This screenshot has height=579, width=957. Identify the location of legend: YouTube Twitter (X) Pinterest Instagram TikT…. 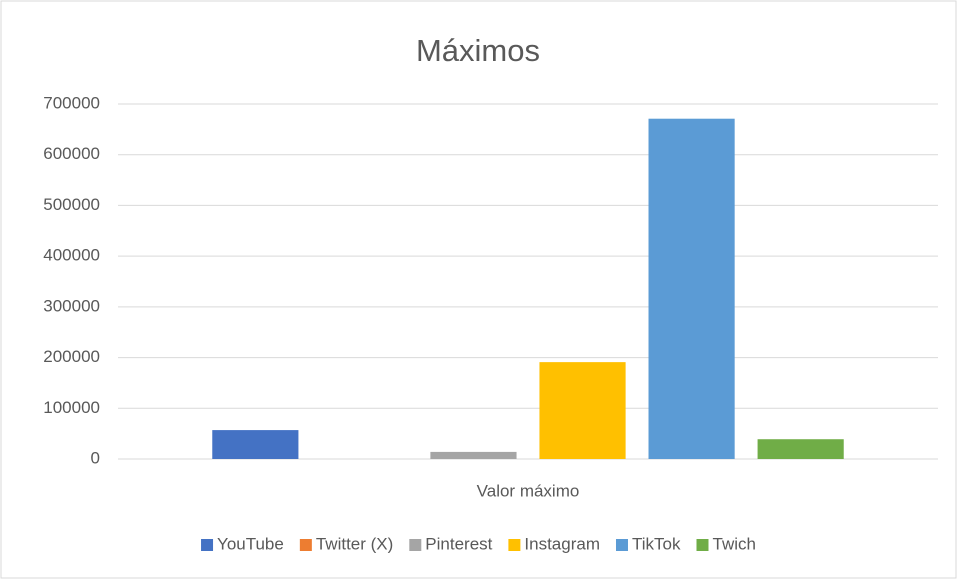
(478, 543).